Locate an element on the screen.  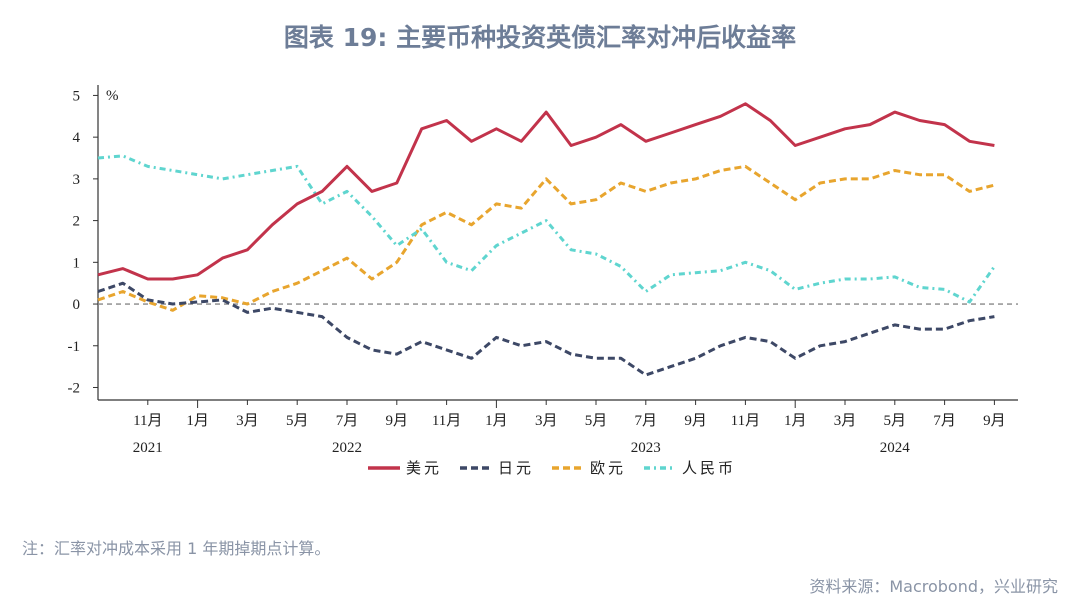
year-label: 2022 is located at coordinates (347, 448).